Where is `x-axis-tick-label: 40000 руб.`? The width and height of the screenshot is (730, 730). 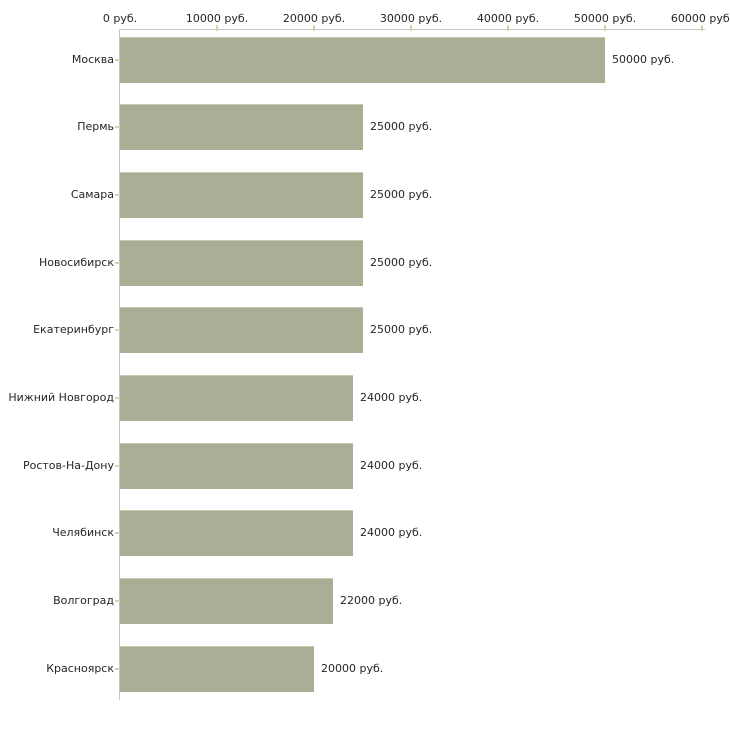 x-axis-tick-label: 40000 руб. is located at coordinates (508, 18).